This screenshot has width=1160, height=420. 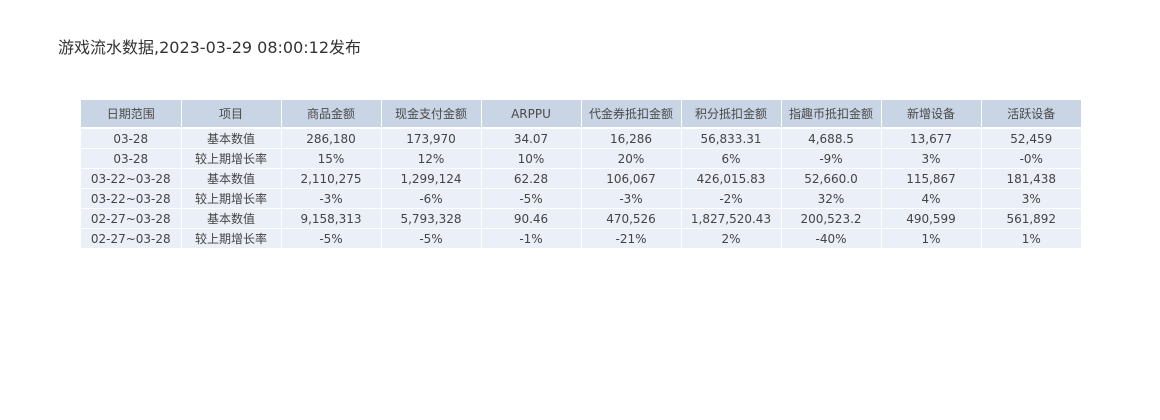 I want to click on column-header-date-range: 日期范围, so click(x=131, y=114).